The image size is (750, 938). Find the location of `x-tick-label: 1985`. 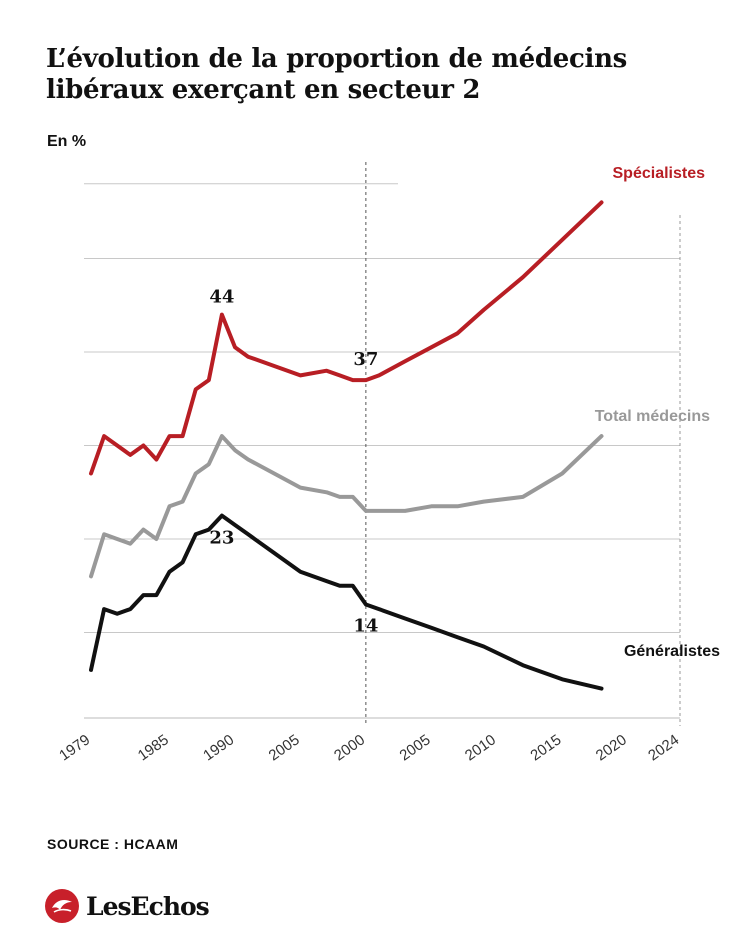

x-tick-label: 1985 is located at coordinates (153, 747).